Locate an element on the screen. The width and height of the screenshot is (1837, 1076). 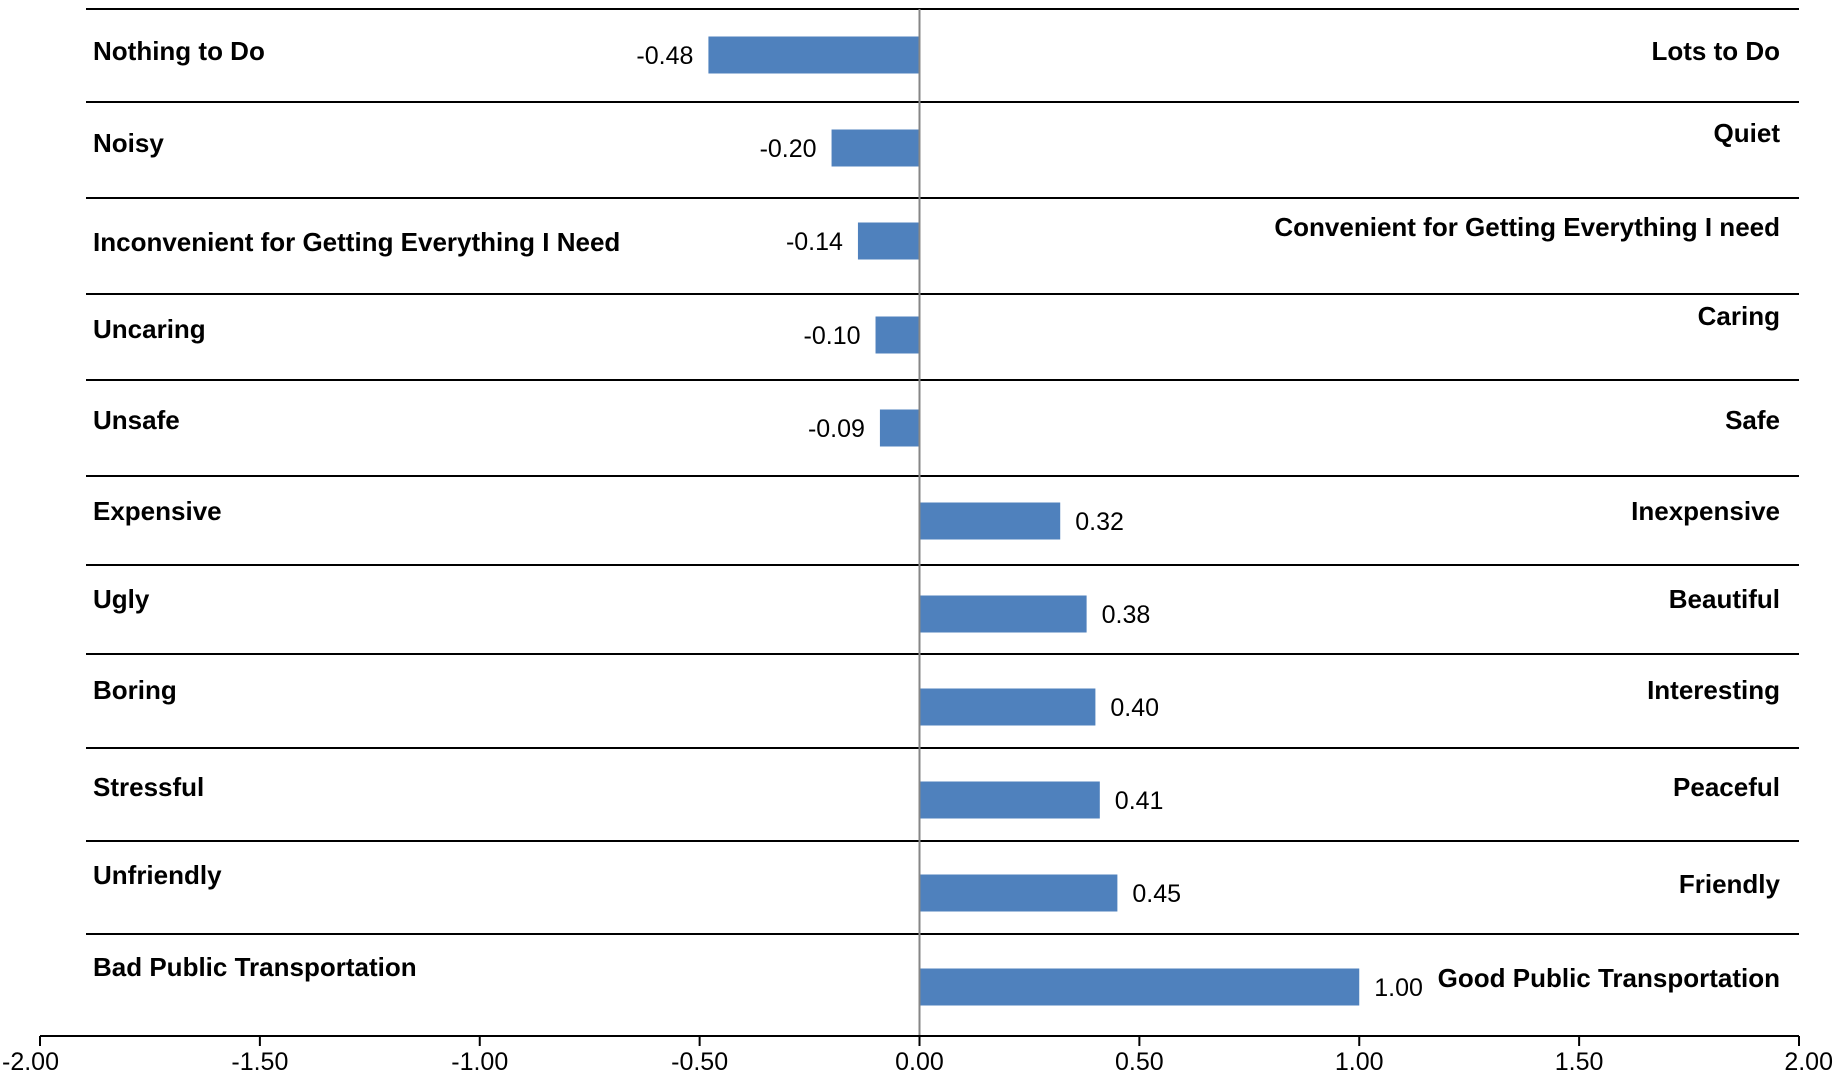
left-pole-label-1: Noisy is located at coordinates (128, 143).